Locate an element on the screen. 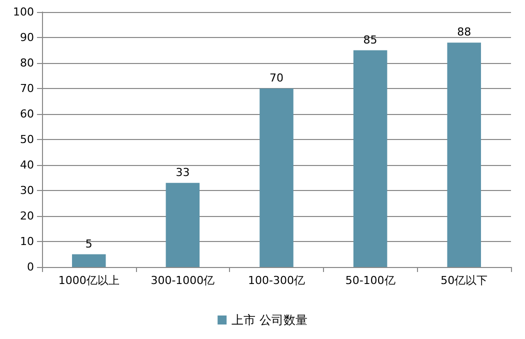 This screenshot has width=525, height=339. y-tick-label: 70 is located at coordinates (27, 88).